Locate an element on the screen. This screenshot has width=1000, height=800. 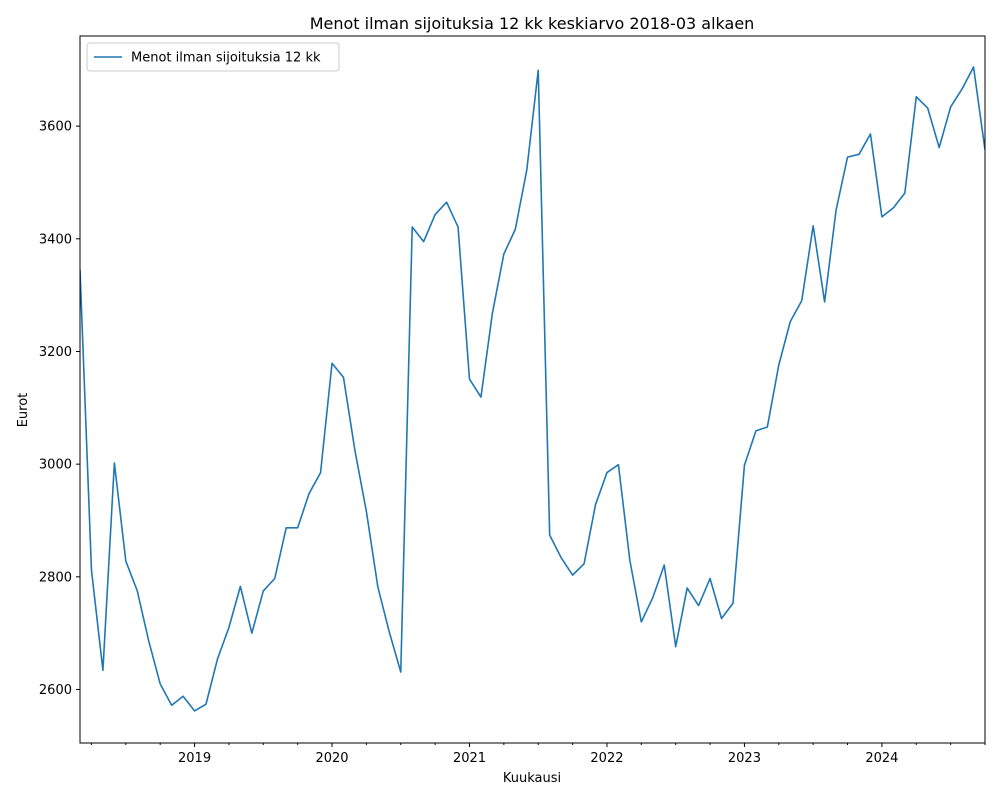
legend-label: Menot ilman sijoituksia 12 kk is located at coordinates (226, 58).